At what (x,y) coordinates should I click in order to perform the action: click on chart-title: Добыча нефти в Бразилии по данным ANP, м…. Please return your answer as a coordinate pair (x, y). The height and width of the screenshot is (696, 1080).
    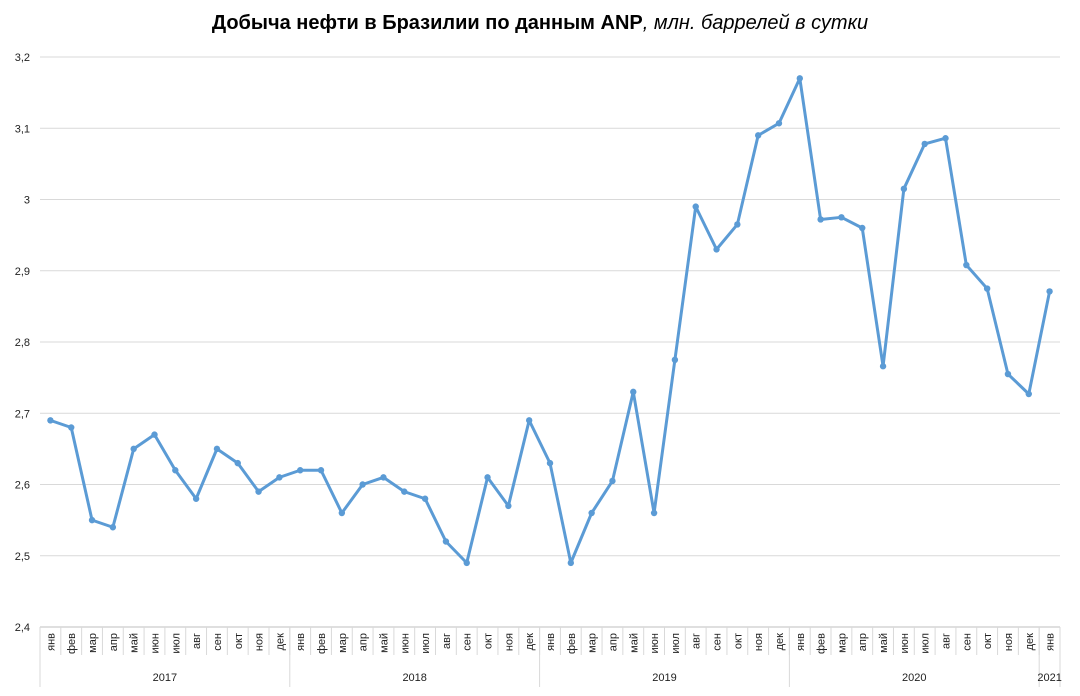
    Looking at the image, I should click on (540, 23).